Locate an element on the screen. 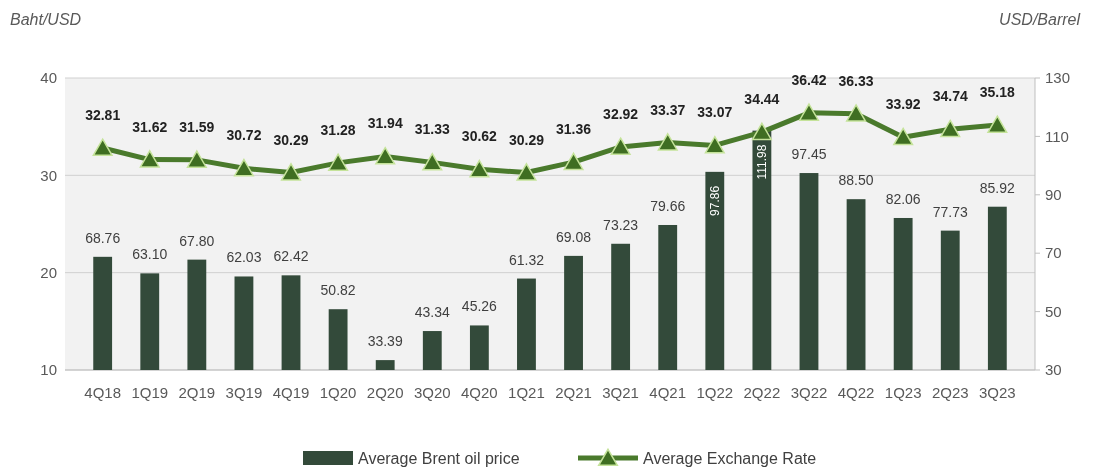 The image size is (1094, 474). x-tick-label: 1Q19 is located at coordinates (150, 392).